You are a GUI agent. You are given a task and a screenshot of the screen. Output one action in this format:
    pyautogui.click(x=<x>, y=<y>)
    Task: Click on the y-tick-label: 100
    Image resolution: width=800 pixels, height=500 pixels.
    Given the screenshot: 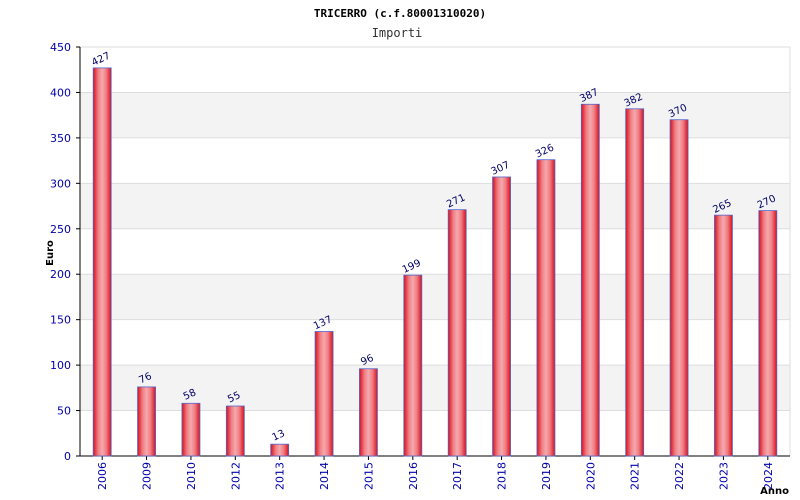 What is the action you would take?
    pyautogui.click(x=60, y=365)
    